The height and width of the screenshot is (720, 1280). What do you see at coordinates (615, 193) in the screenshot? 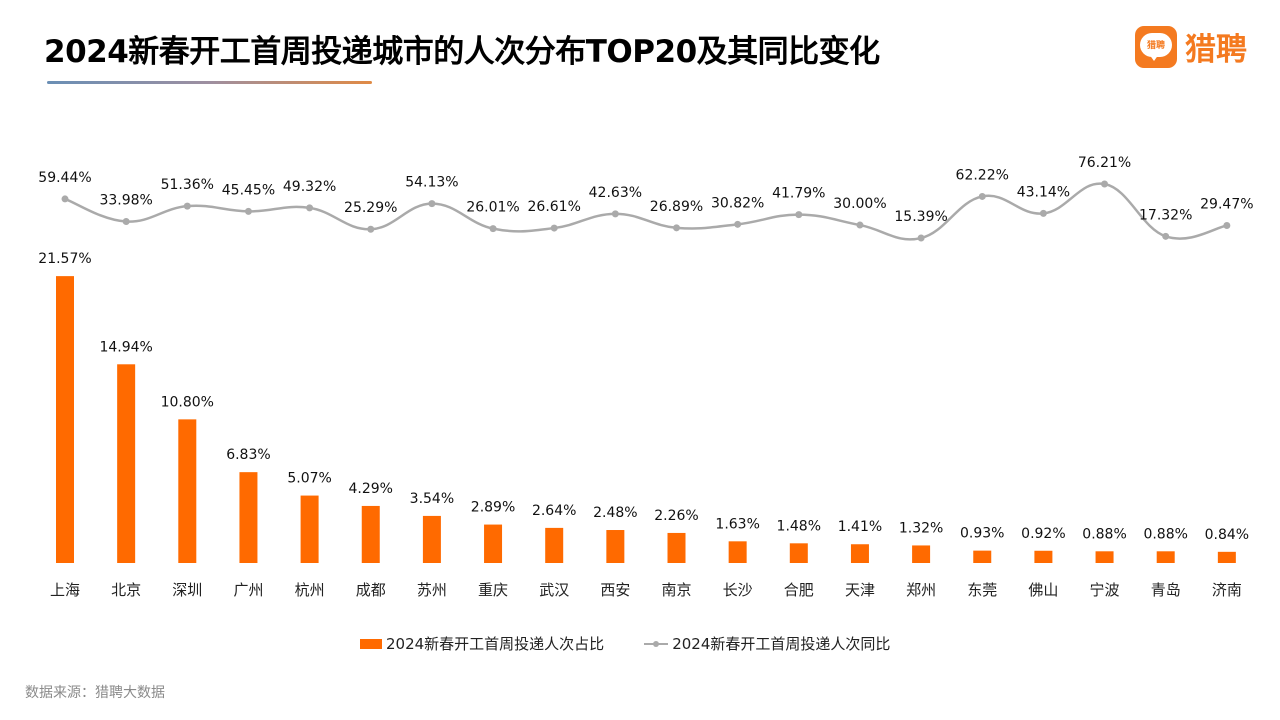
I see `line-data-label: 42.63%` at bounding box center [615, 193].